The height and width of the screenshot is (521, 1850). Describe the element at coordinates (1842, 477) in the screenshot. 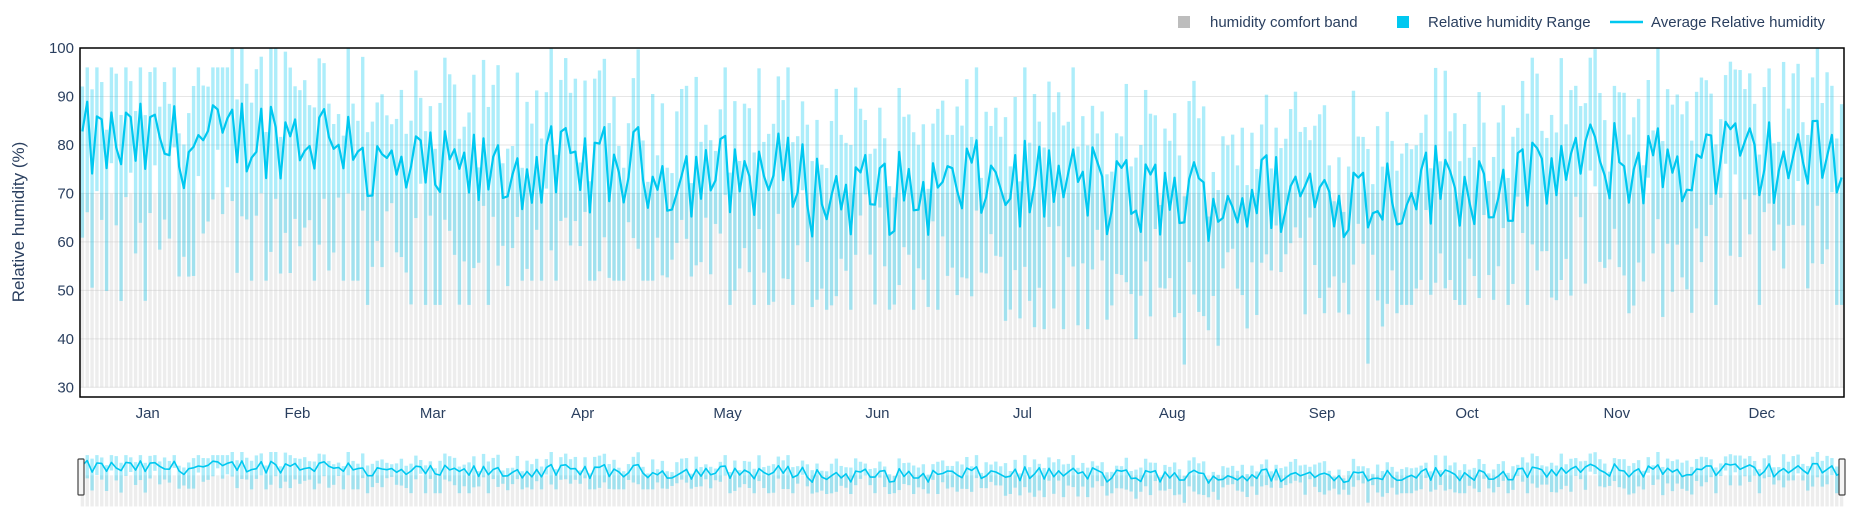

I see `slider-right-handle` at that location.